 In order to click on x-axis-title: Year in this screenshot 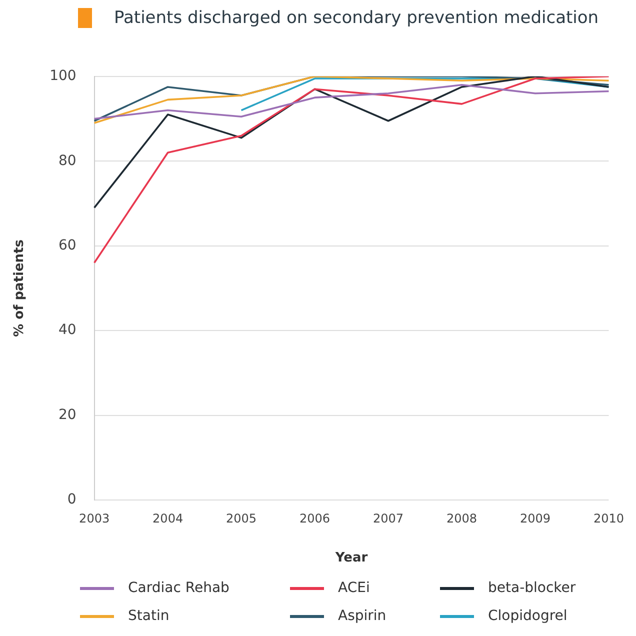, I will do `click(351, 558)`.